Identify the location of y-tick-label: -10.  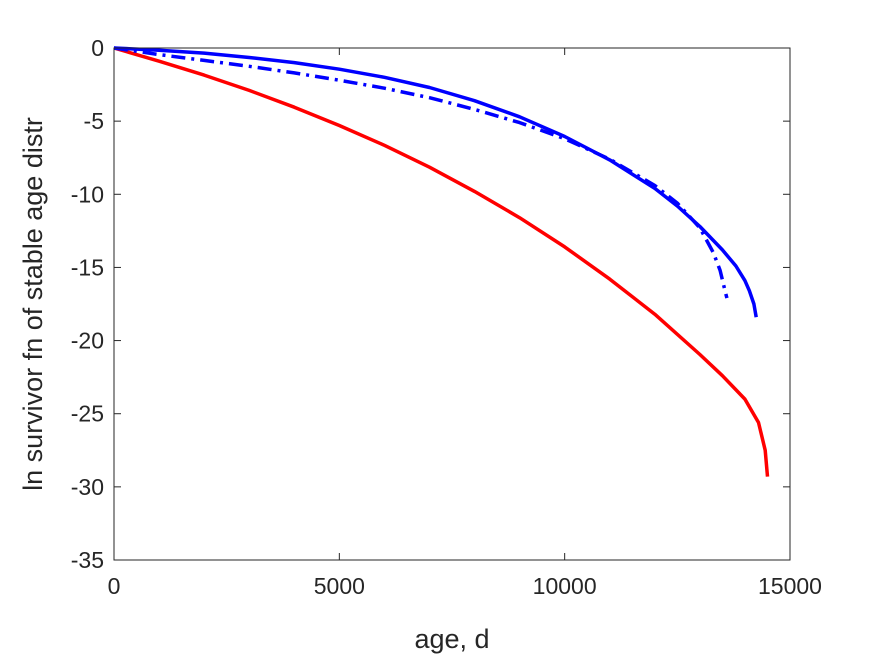
(87, 194).